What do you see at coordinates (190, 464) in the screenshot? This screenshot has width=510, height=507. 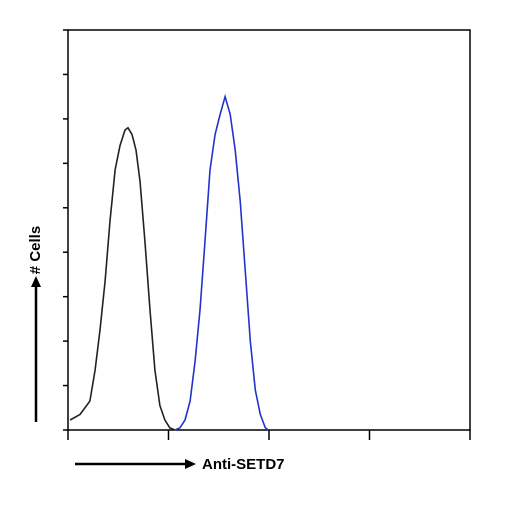 I see `x-arrowhead` at bounding box center [190, 464].